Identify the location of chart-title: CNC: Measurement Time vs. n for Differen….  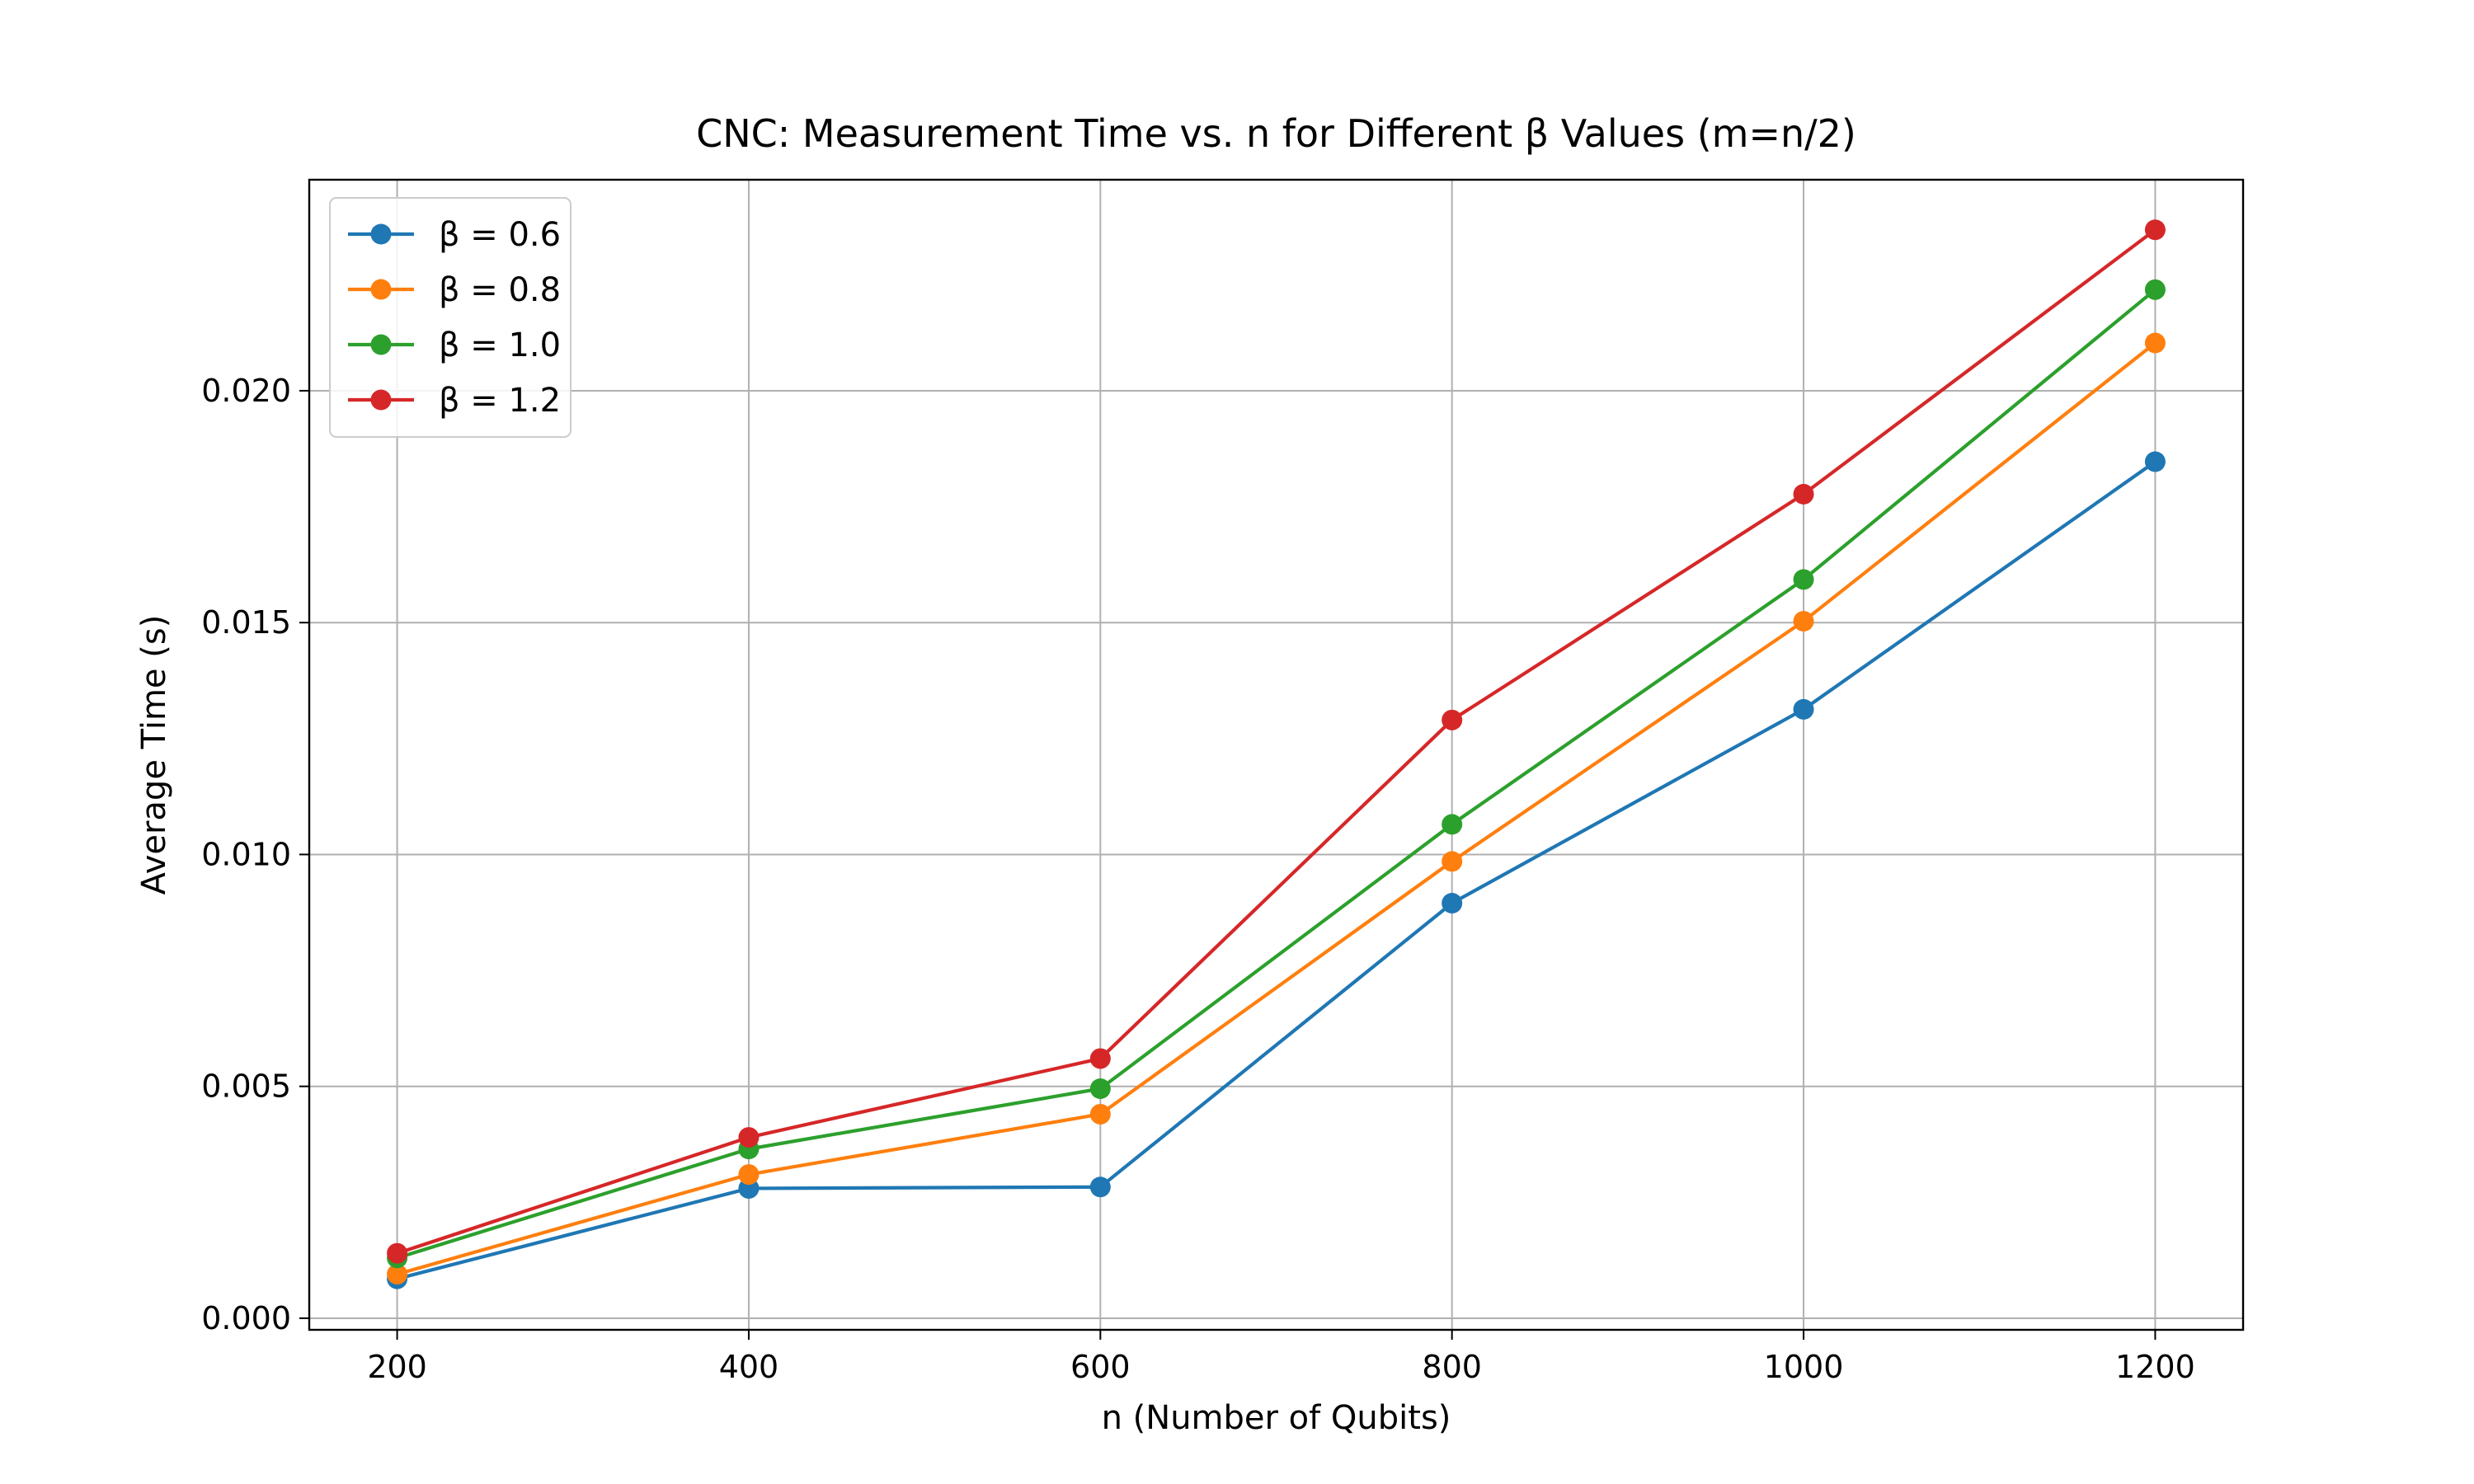
(1276, 133).